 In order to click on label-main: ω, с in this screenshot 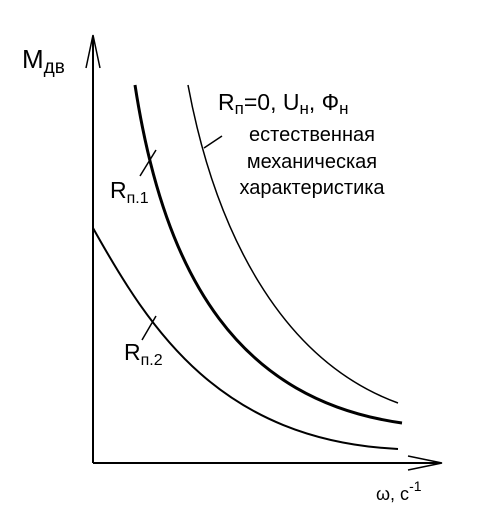, I will do `click(392, 494)`.